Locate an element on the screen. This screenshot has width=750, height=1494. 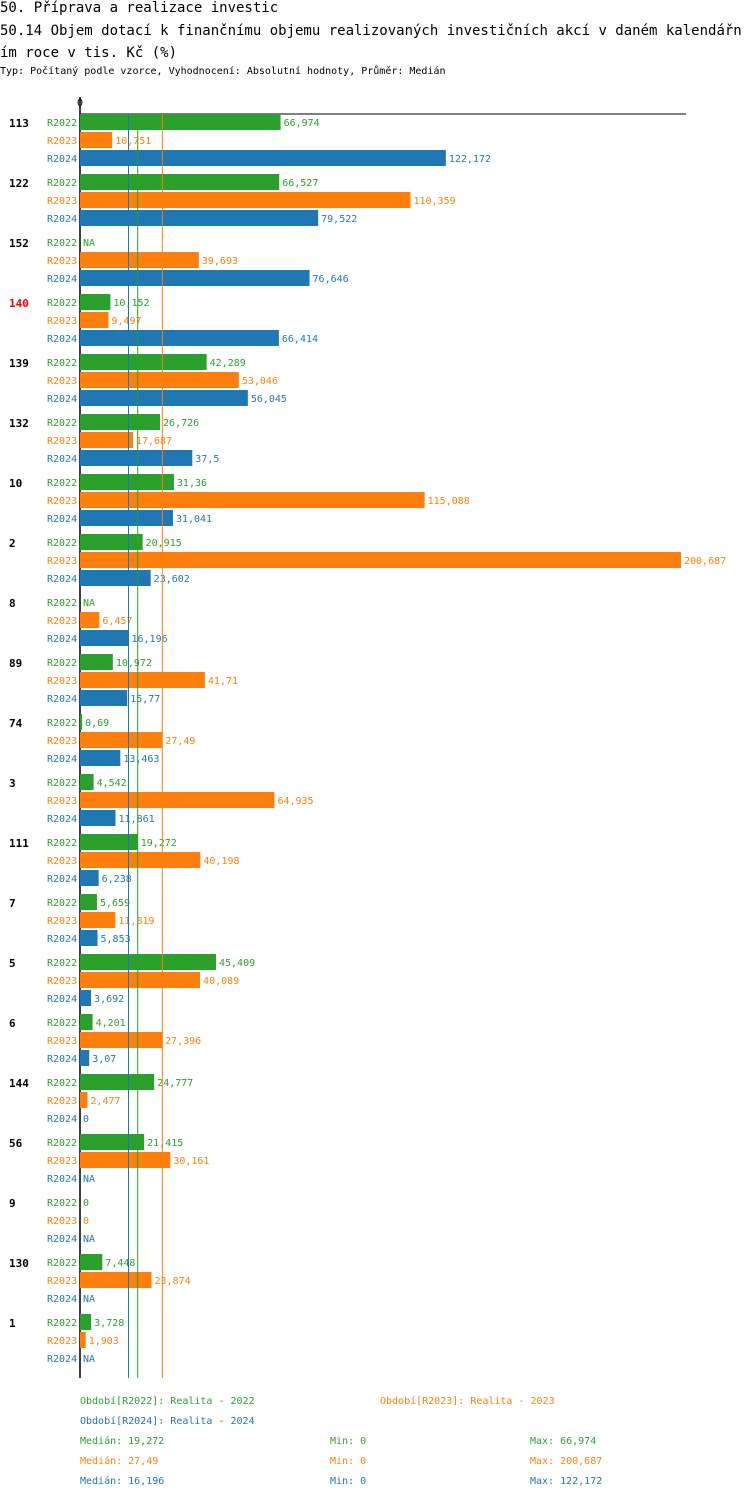
data-label: 24,777 is located at coordinates (175, 1083).